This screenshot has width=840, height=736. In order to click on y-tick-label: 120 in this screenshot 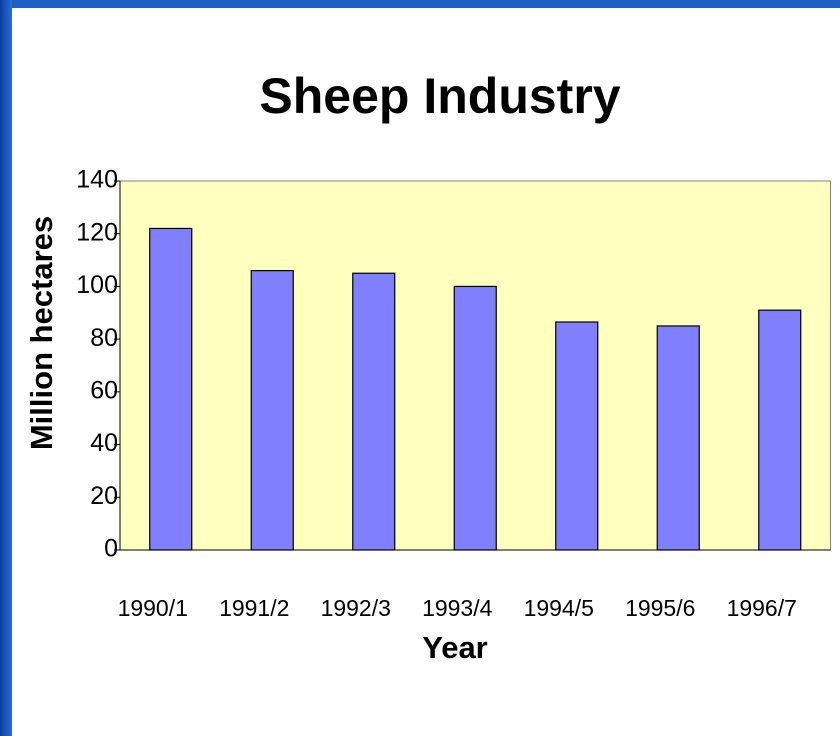, I will do `click(97, 232)`.